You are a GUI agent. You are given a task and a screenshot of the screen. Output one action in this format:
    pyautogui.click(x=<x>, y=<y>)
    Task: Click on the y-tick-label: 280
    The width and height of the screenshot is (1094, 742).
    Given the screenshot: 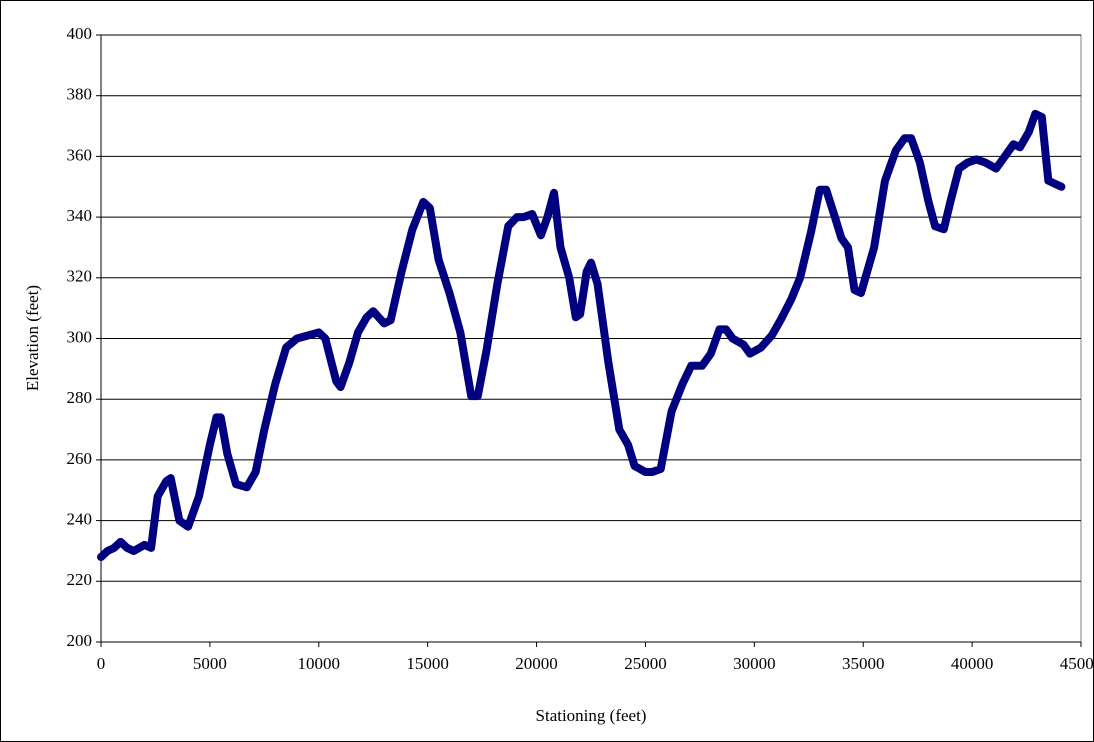 What is the action you would take?
    pyautogui.click(x=80, y=397)
    